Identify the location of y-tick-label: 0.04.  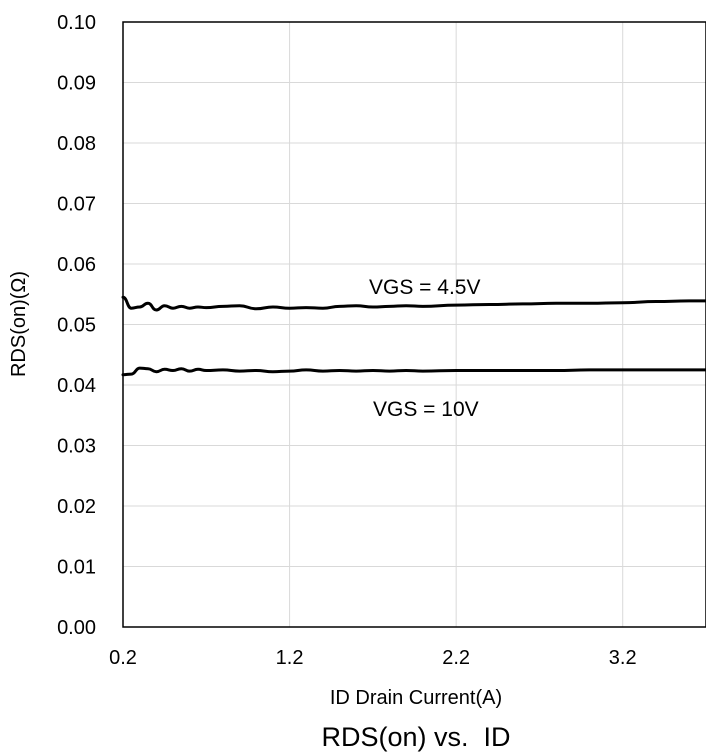
(76, 386).